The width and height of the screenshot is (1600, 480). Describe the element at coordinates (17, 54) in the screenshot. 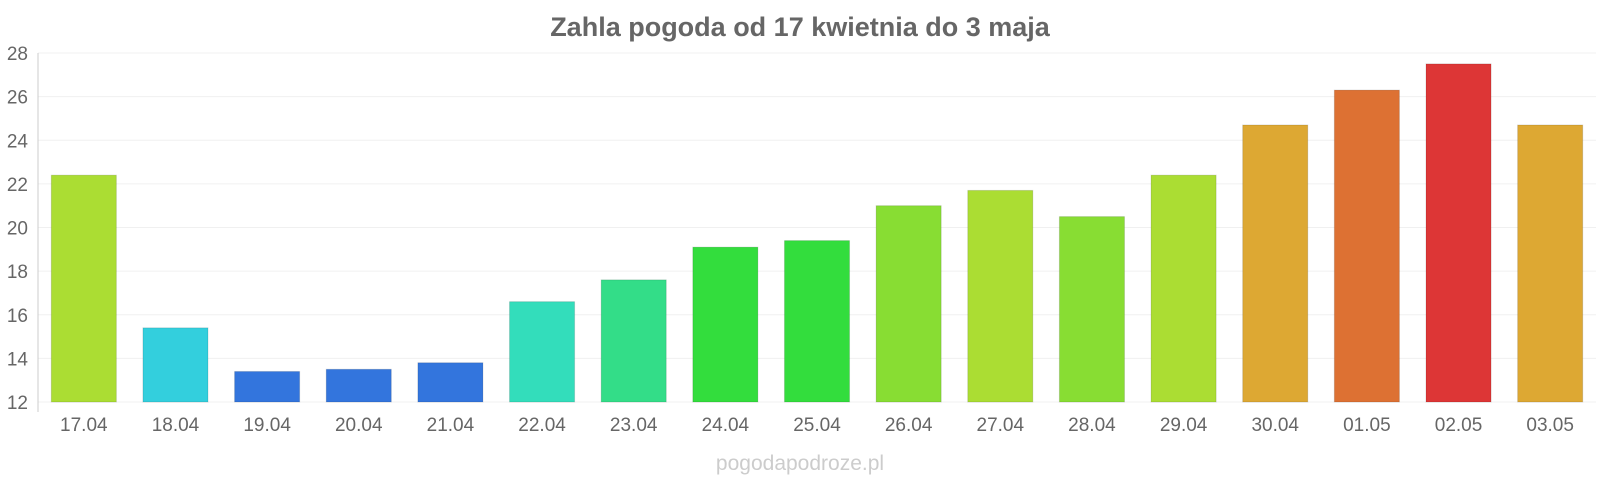

I see `y-tick-label: 28` at that location.